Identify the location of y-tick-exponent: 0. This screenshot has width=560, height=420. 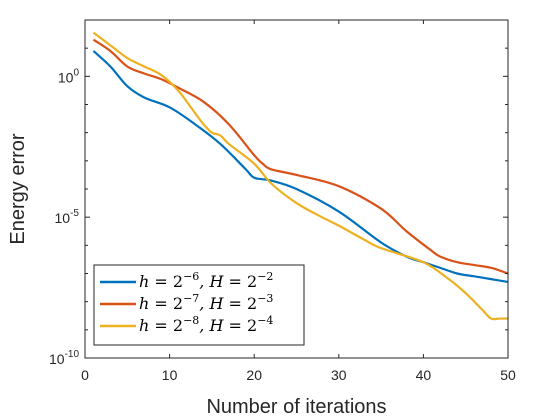
(76, 72).